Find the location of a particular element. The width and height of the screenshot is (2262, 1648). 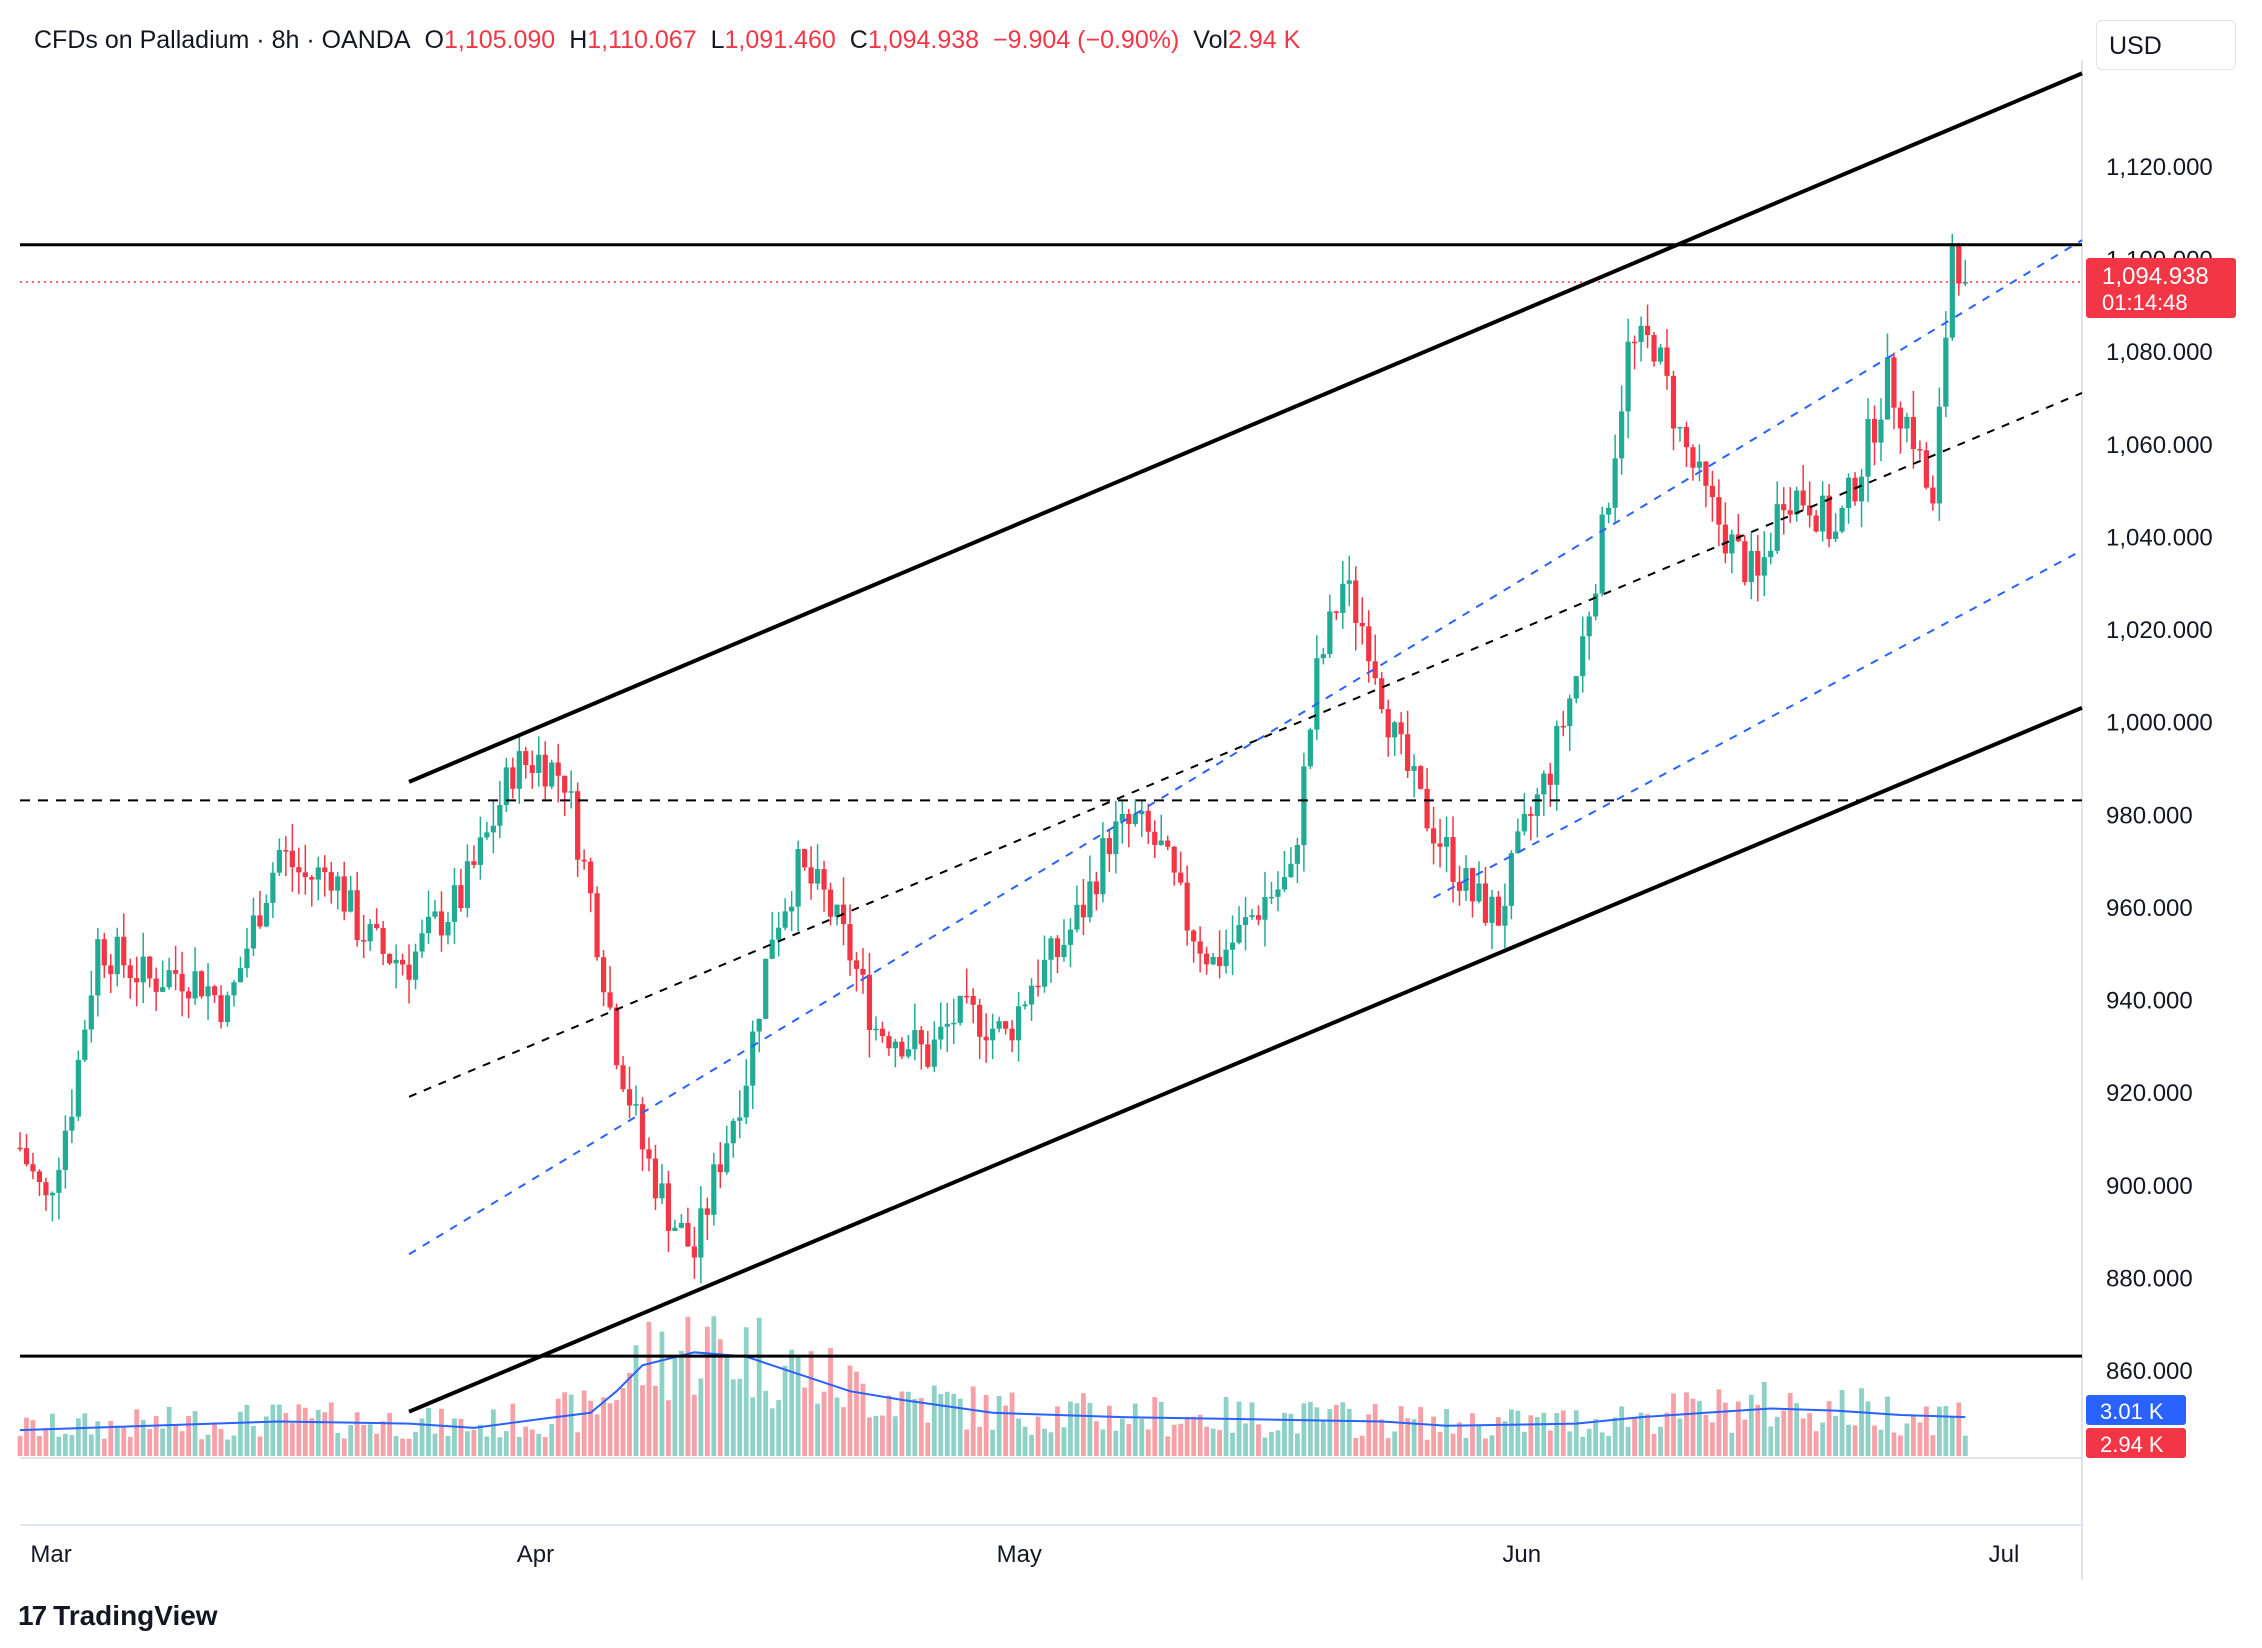

symbol-title: CFDs on Palladium · 8h · OANDA is located at coordinates (222, 40).